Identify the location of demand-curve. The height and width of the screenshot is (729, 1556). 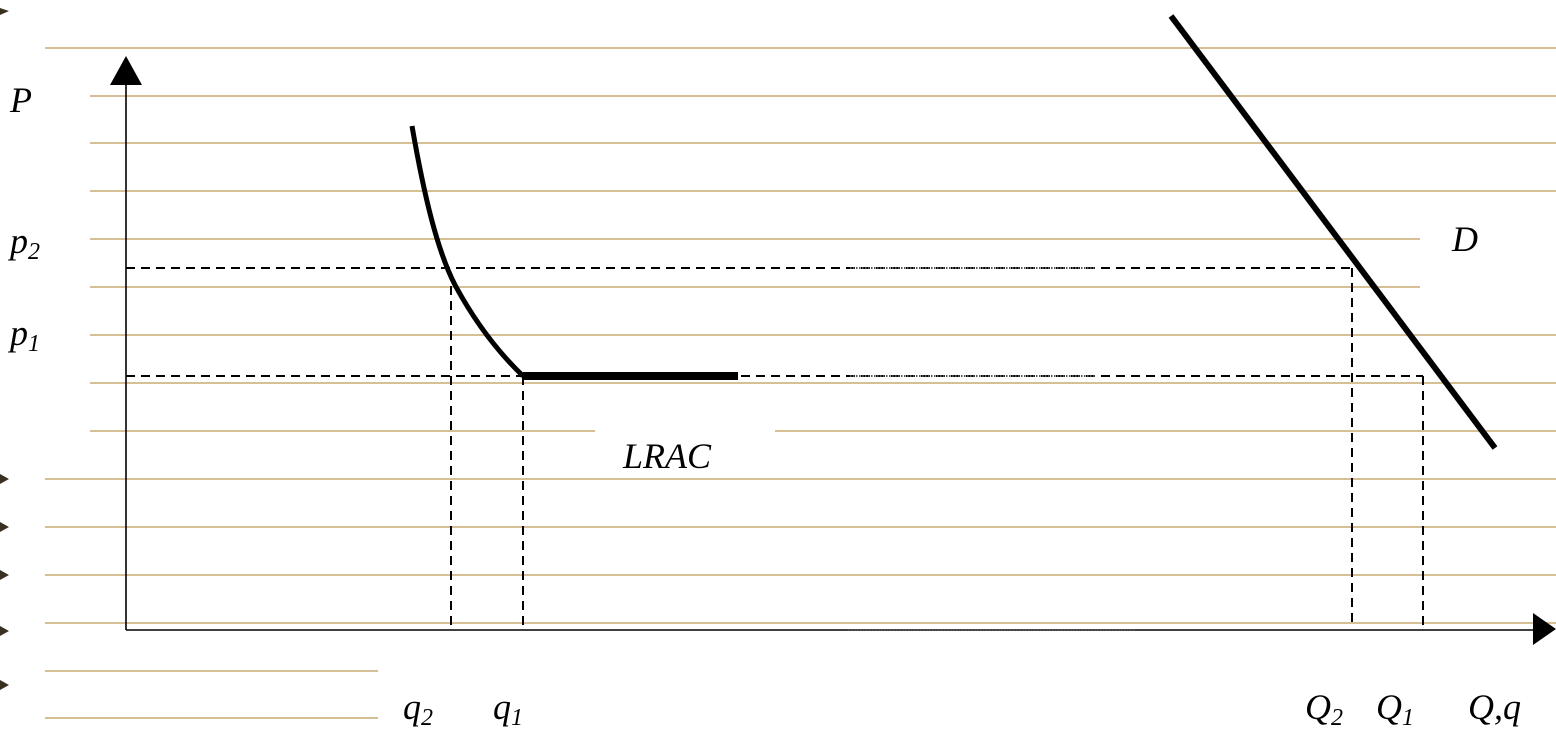
(1333, 232).